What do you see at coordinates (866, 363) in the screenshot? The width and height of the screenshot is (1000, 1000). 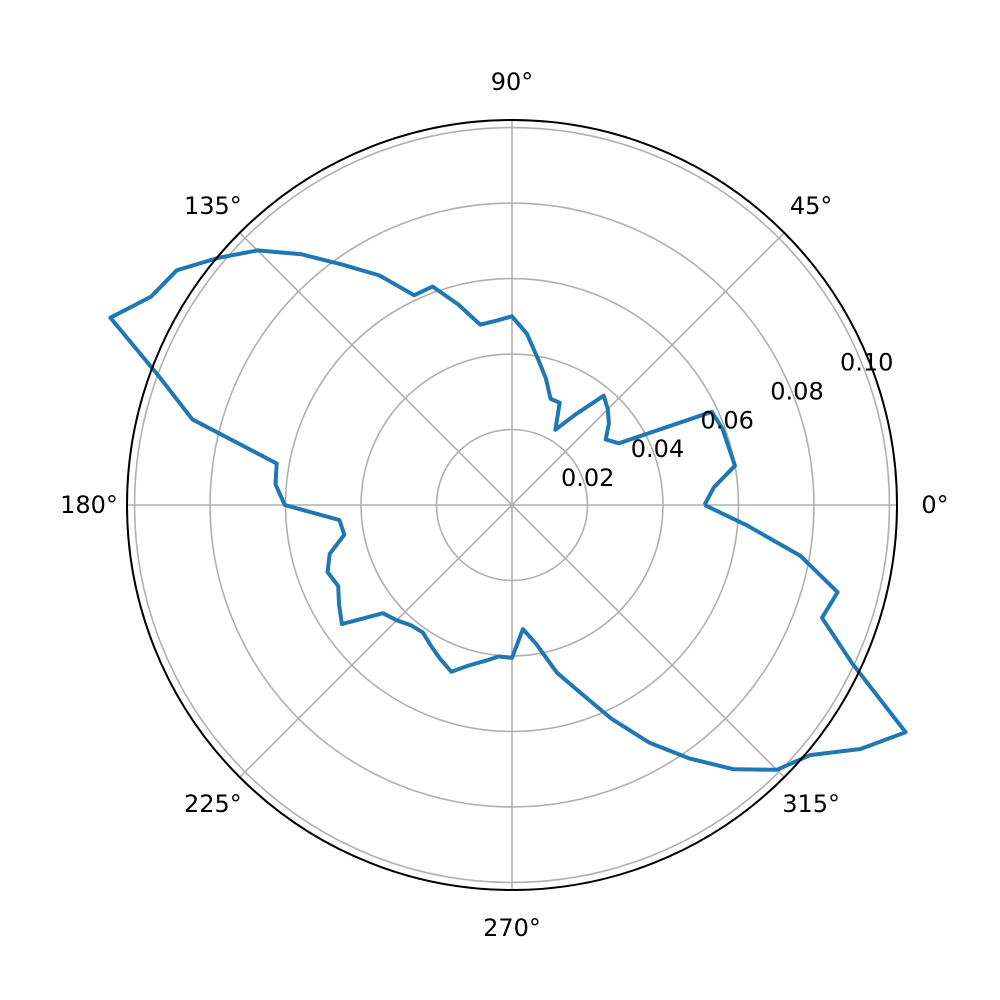 I see `r-tick-label-4: 0.10` at bounding box center [866, 363].